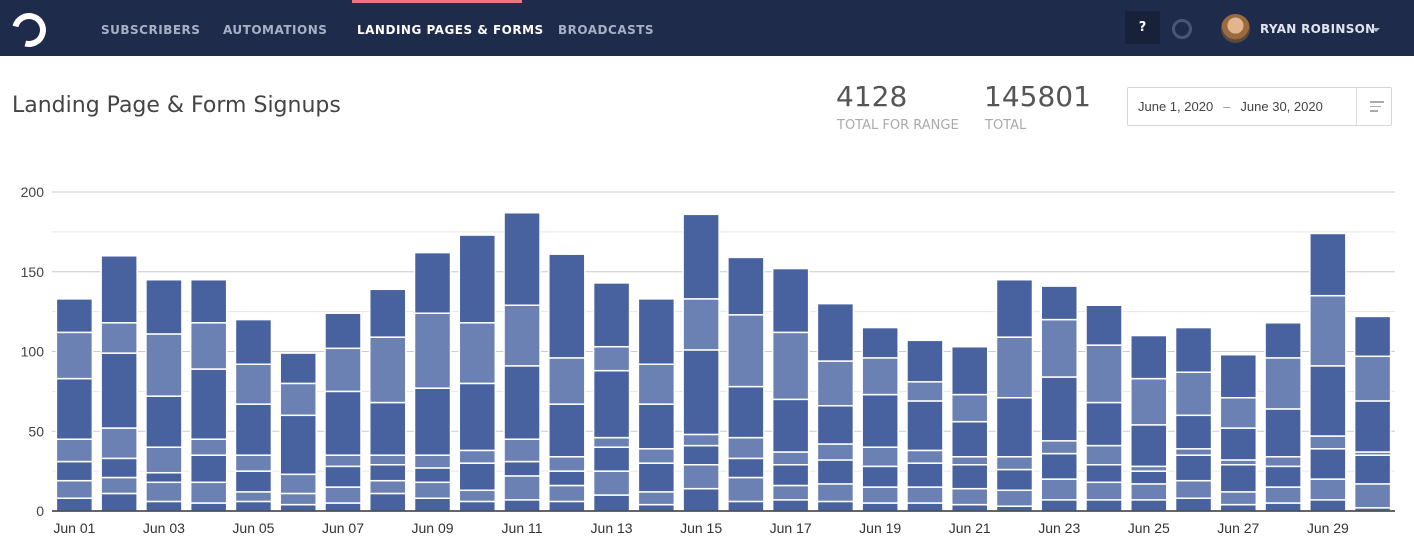 The image size is (1414, 546). What do you see at coordinates (606, 30) in the screenshot?
I see `nav-broadcasts: BROADCASTS` at bounding box center [606, 30].